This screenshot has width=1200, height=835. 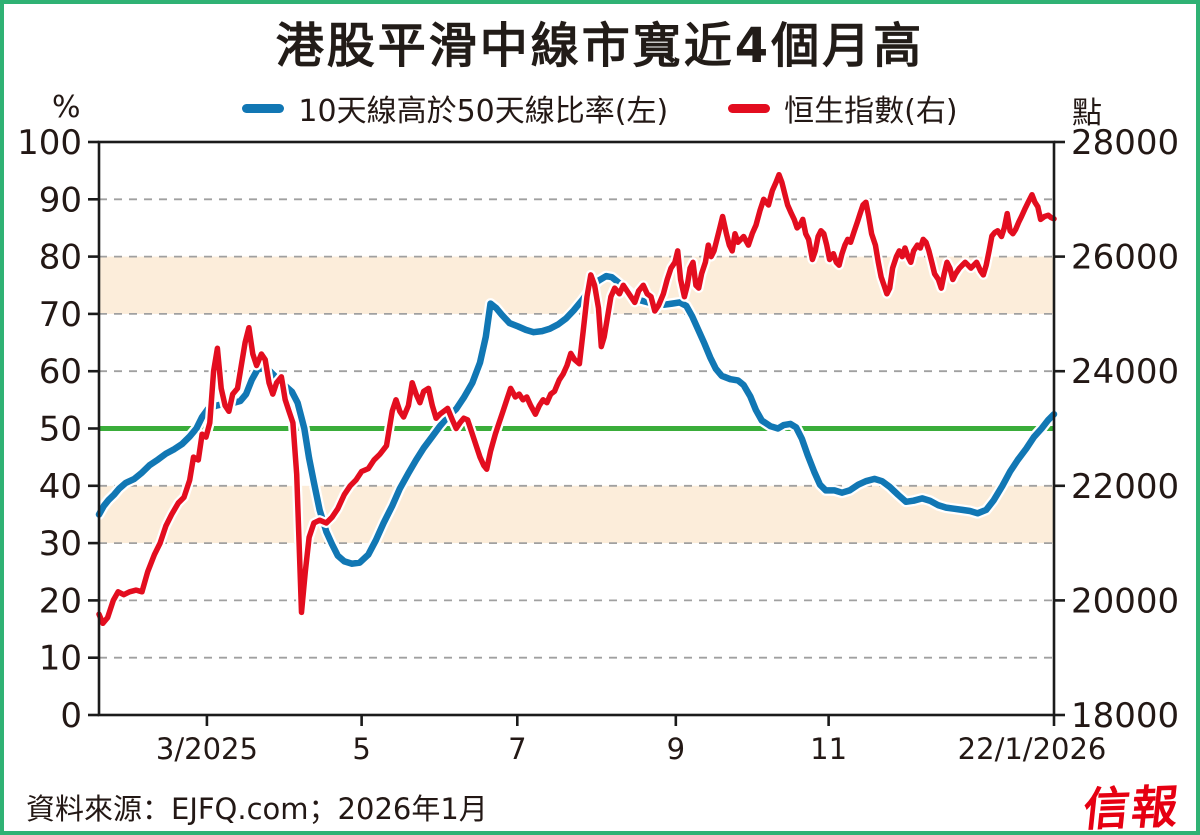 I want to click on legend: 10天線高於50天線比率(左) 恒生指數(右), so click(x=600, y=108).